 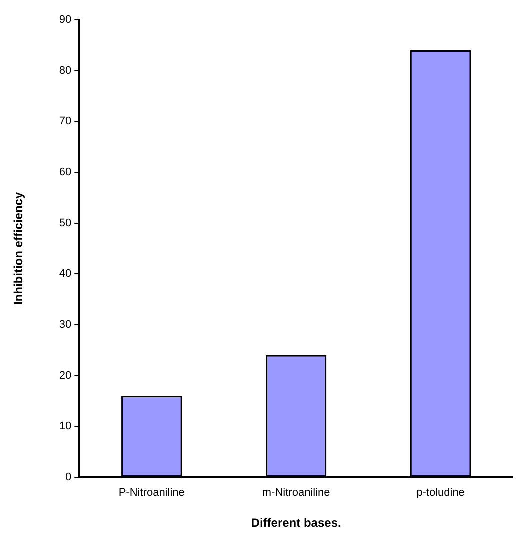 I want to click on y-tick-label: 30, so click(x=65, y=324).